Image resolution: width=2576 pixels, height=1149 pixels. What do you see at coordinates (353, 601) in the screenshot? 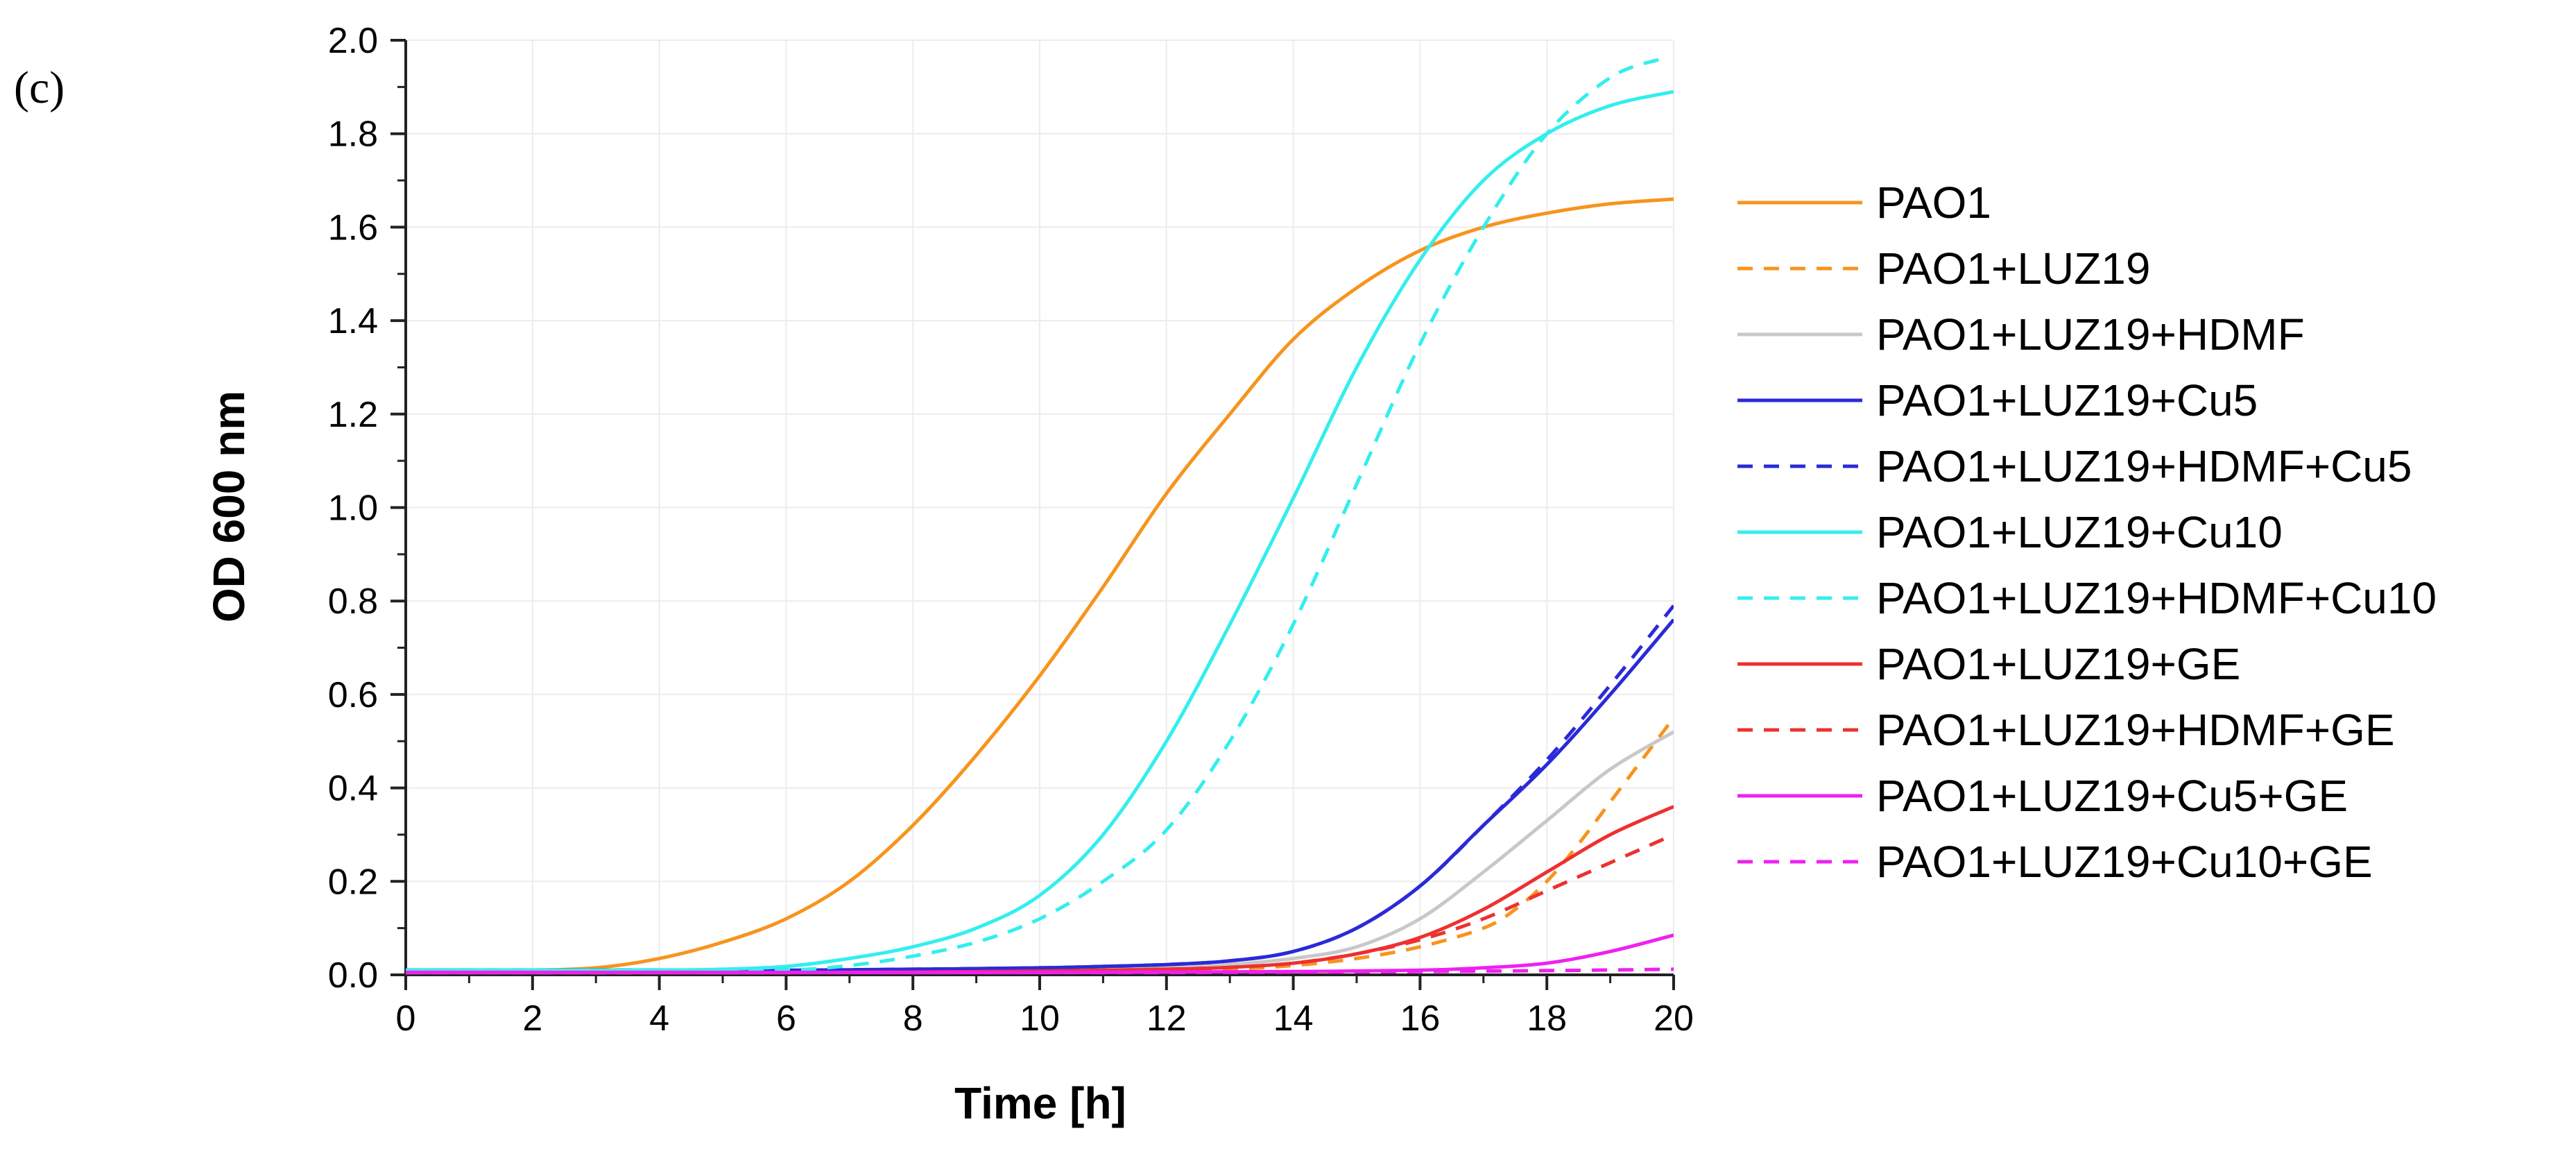
I see `y-tick-label-4: 0.8` at bounding box center [353, 601].